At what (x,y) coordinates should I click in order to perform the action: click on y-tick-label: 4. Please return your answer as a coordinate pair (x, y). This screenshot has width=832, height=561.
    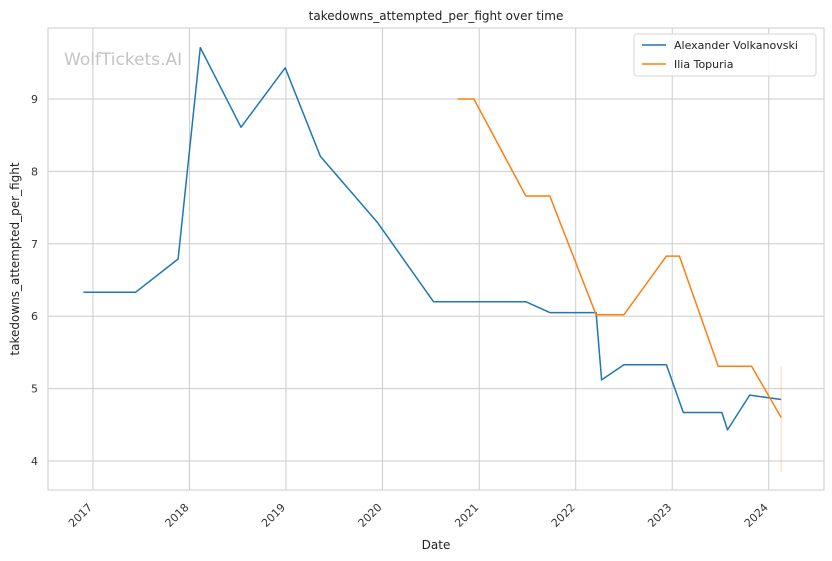
    Looking at the image, I should click on (34, 461).